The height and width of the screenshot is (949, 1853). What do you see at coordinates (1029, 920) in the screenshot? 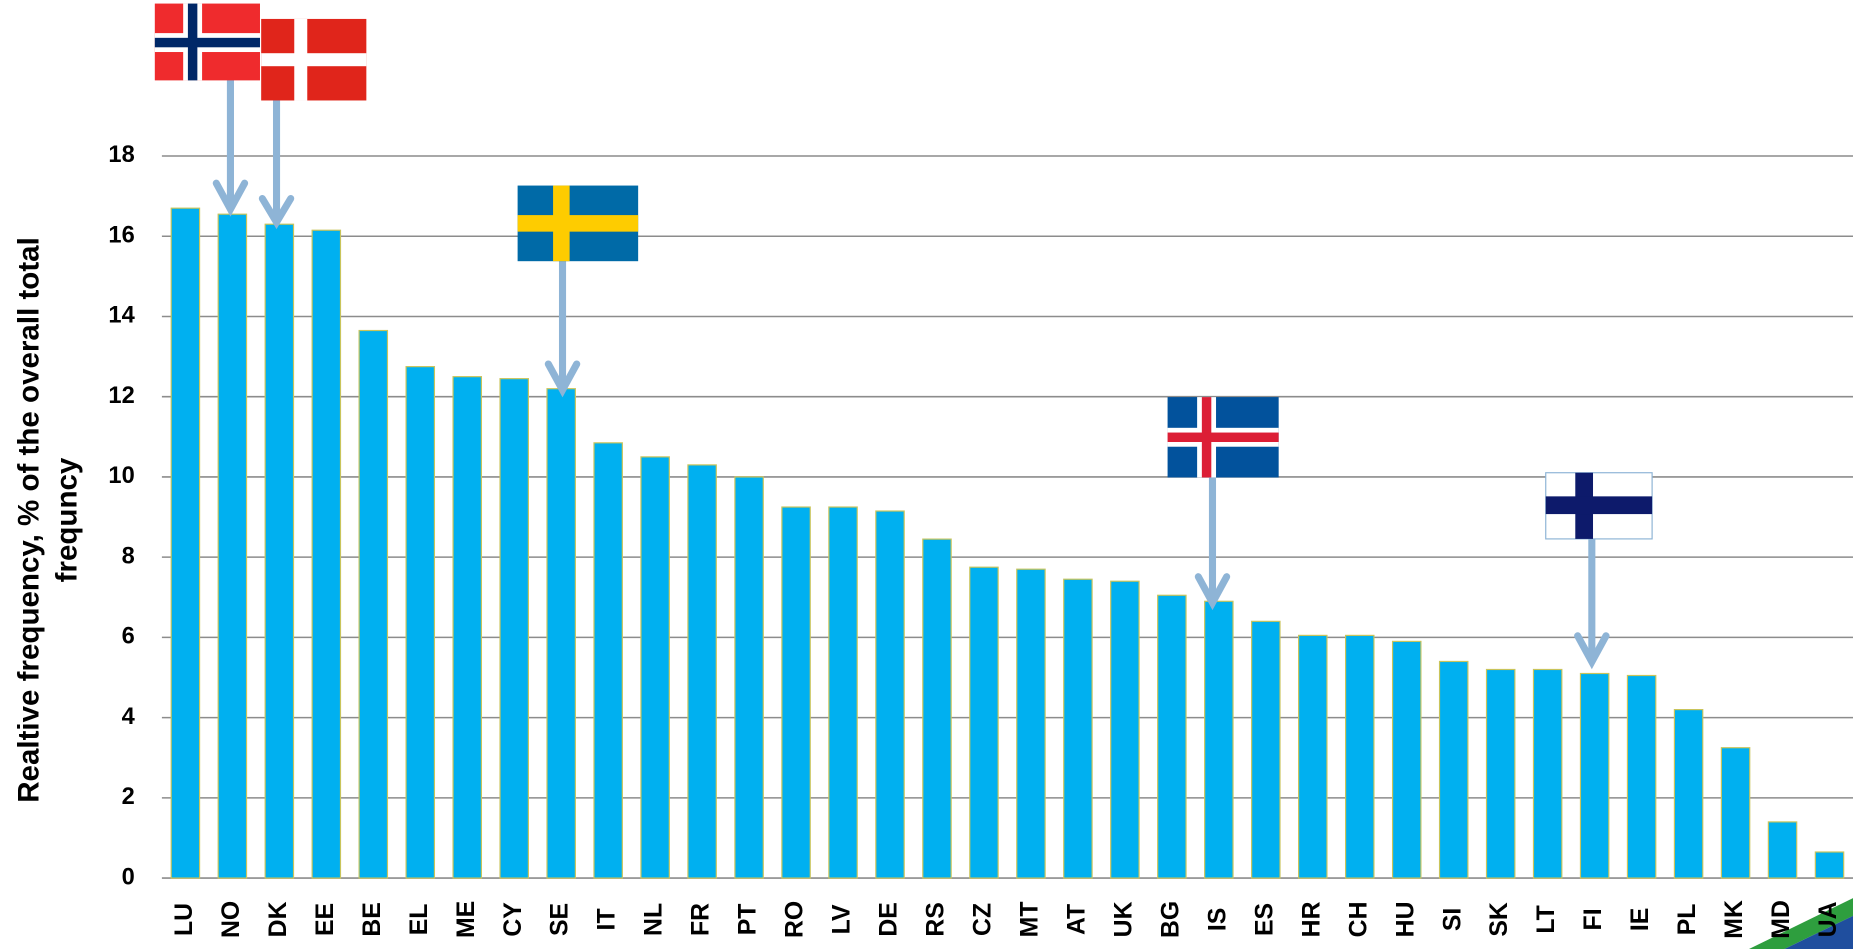
I see `x-tick-label: MT` at bounding box center [1029, 920].